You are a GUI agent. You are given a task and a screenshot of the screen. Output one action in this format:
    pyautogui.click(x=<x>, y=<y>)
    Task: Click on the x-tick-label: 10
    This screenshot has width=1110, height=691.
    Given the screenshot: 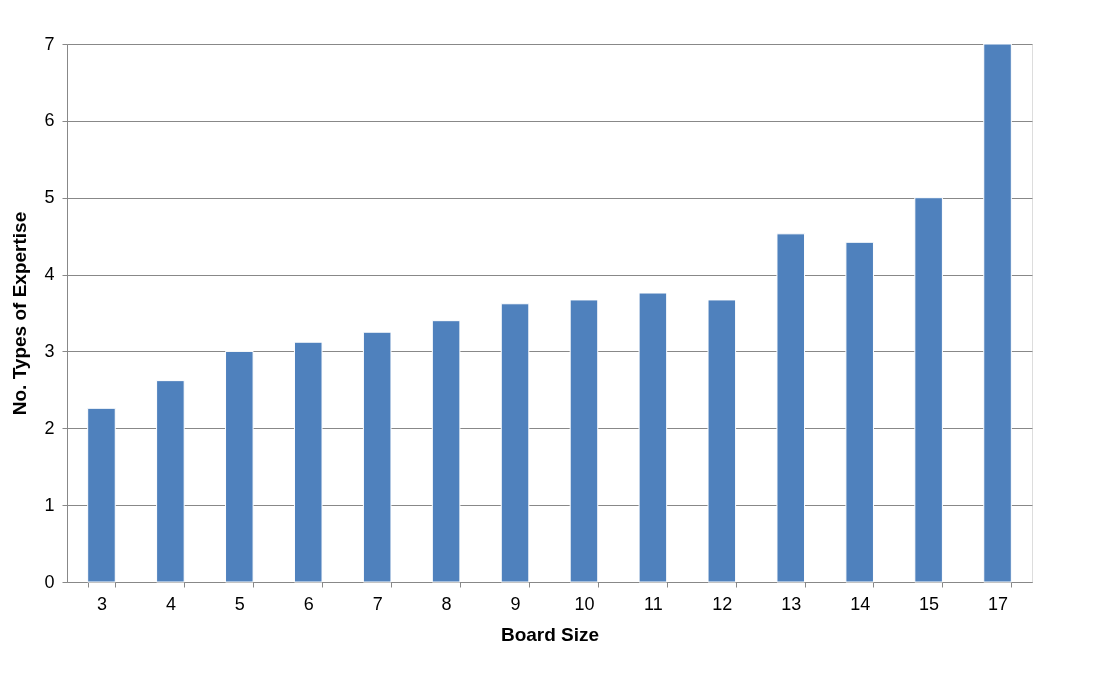 What is the action you would take?
    pyautogui.click(x=584, y=603)
    